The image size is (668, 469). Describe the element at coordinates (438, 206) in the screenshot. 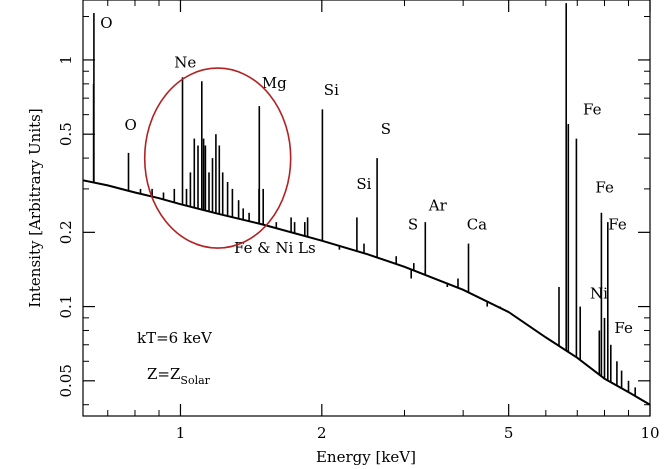

I see `element-label: Ar` at that location.